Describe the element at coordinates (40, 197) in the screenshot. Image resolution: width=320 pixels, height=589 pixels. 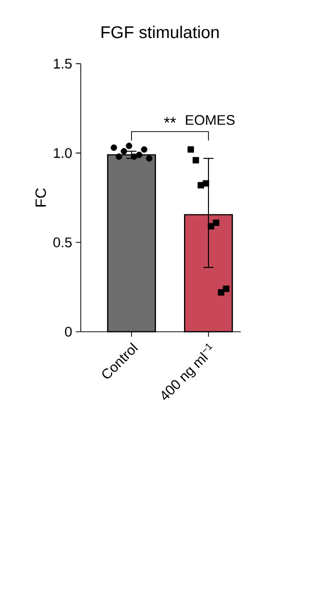
I see `y-axis-title: FC` at that location.